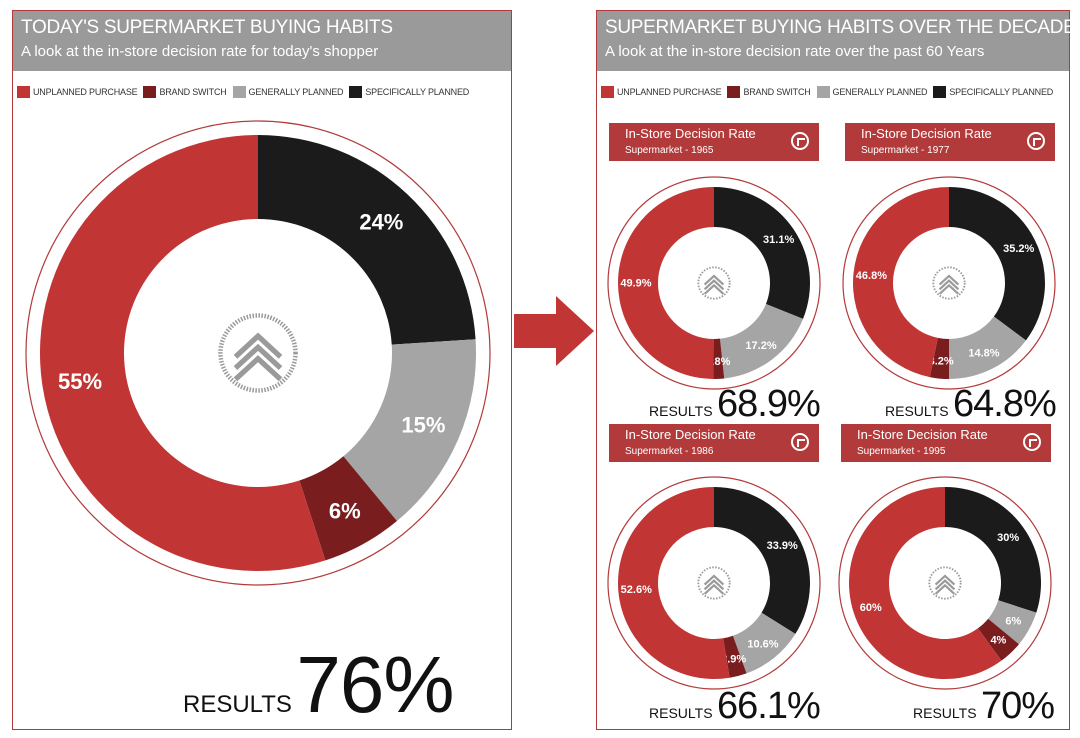 This screenshot has height=738, width=1080. I want to click on chart-1995-center-logo-icon, so click(945, 583).